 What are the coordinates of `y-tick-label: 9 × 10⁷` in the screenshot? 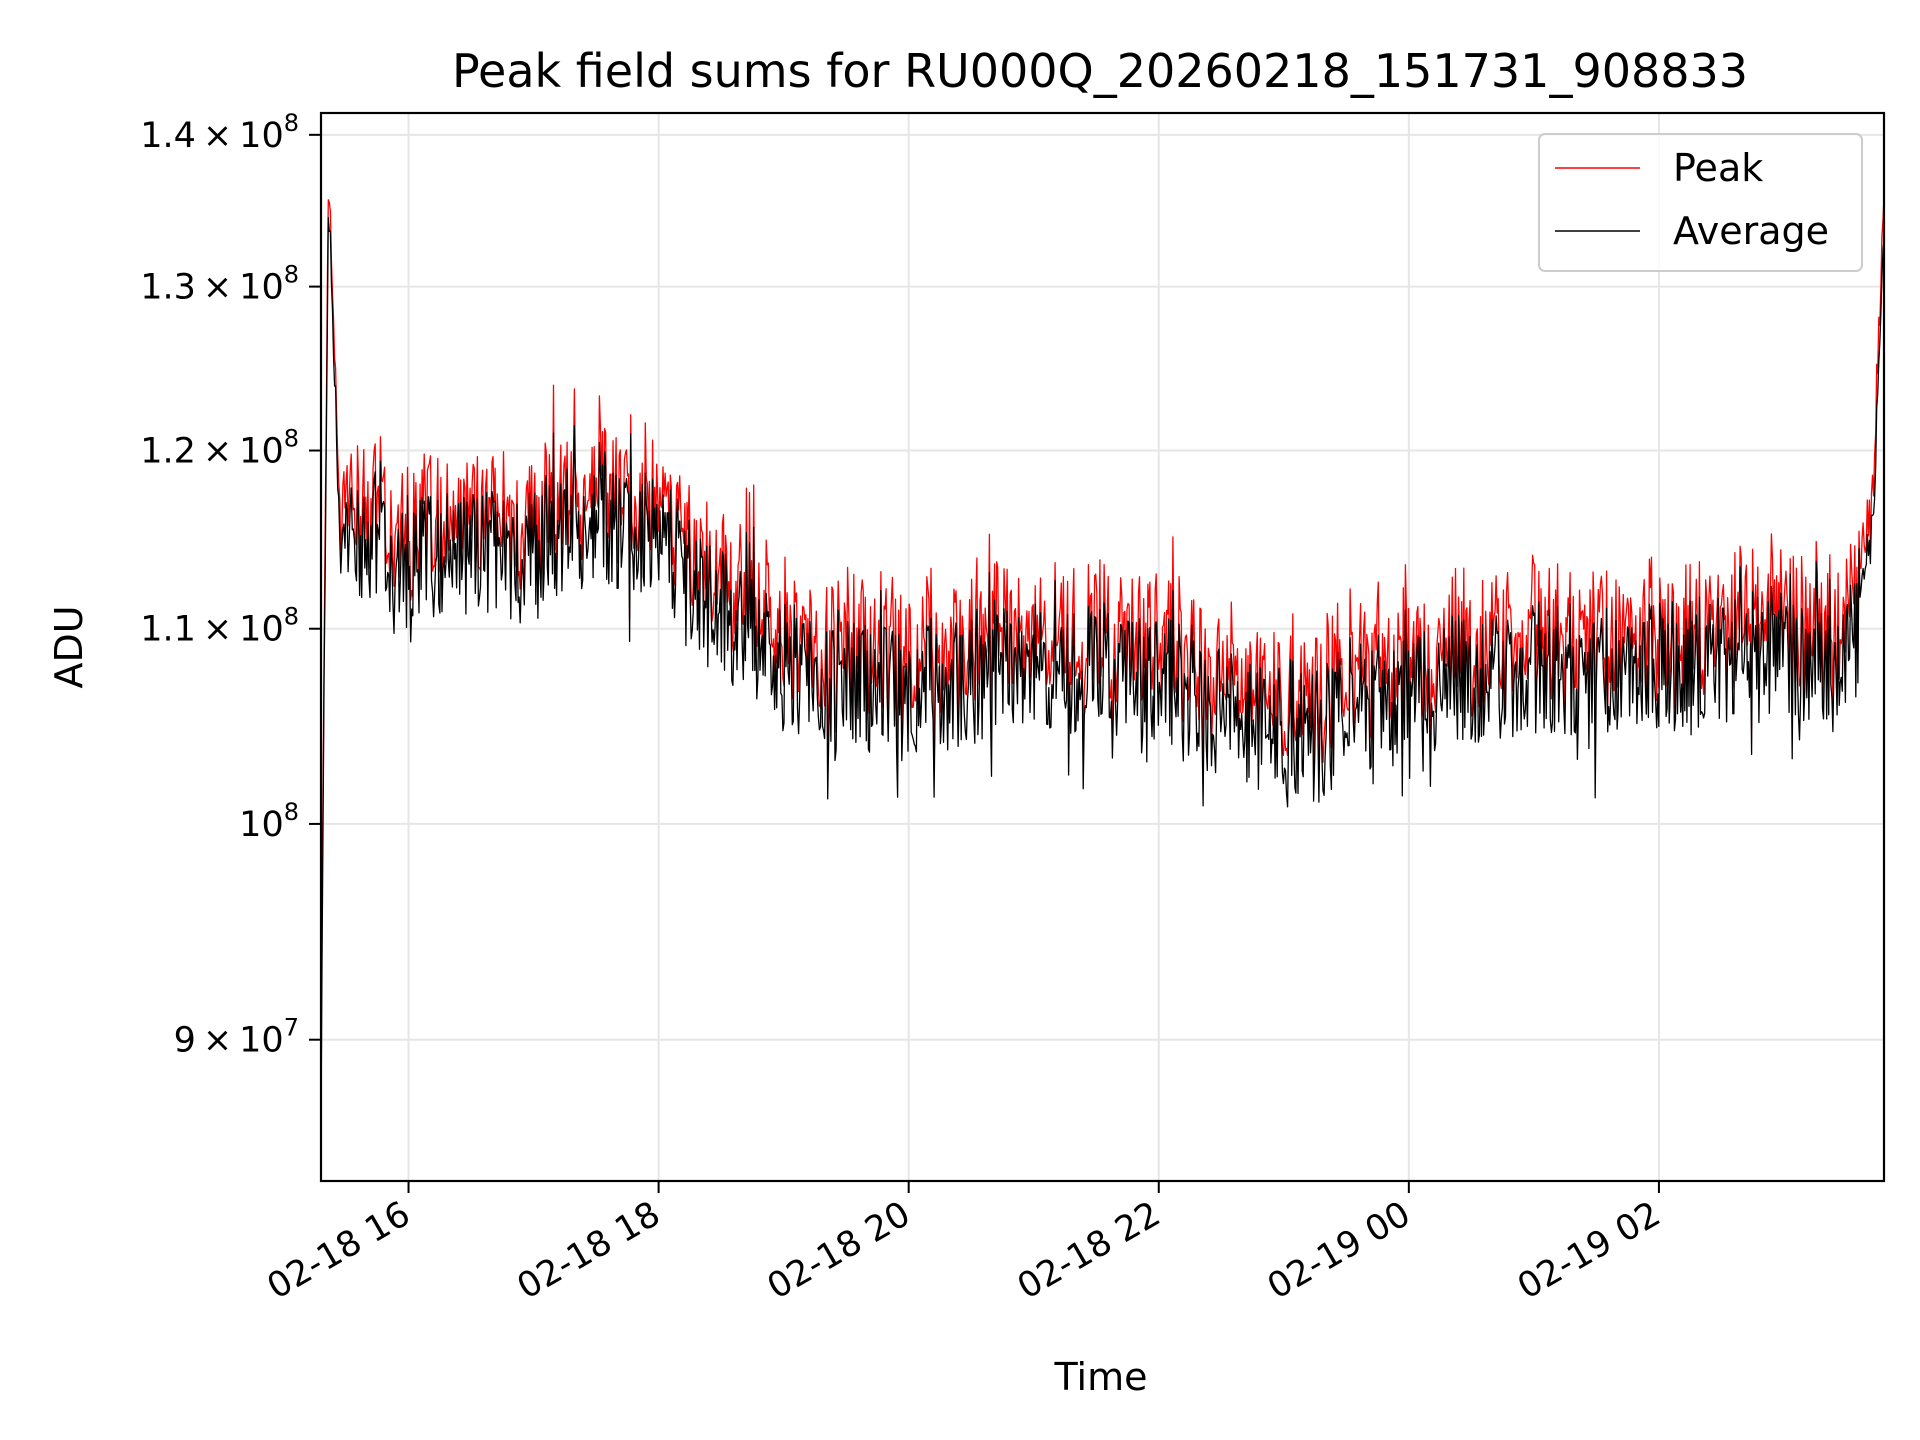 It's located at (236, 1037).